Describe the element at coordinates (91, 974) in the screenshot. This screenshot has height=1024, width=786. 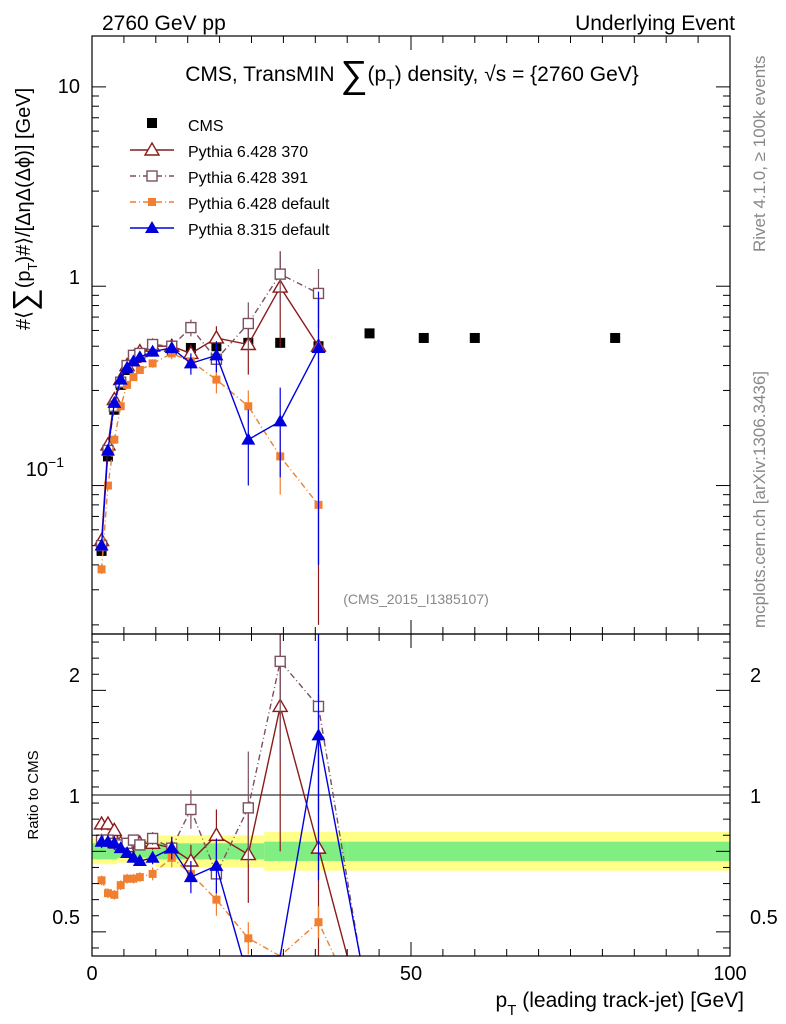
I see `xtick-label-0: 0` at that location.